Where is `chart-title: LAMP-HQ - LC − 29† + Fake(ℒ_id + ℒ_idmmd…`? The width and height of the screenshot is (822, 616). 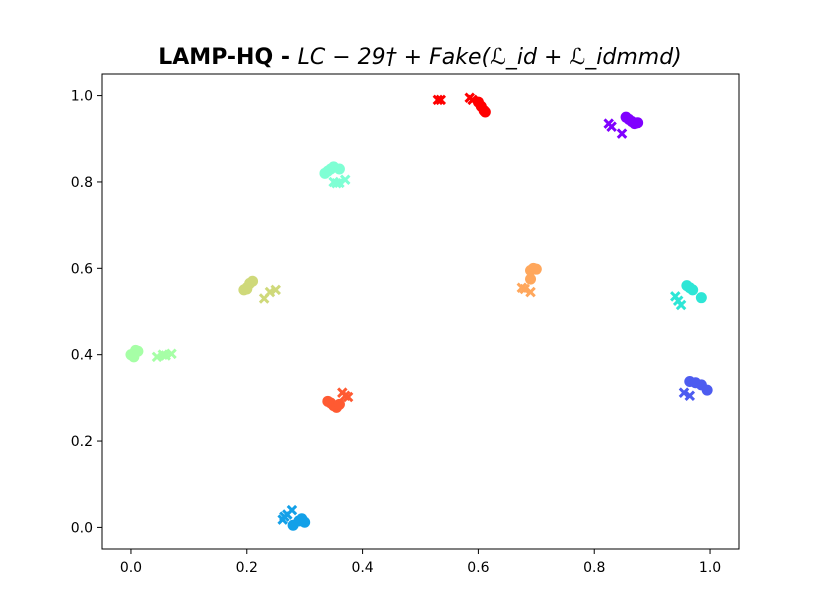 chart-title: LAMP-HQ - LC − 29† + Fake(ℒ_id + ℒ_idmmd… is located at coordinates (420, 57).